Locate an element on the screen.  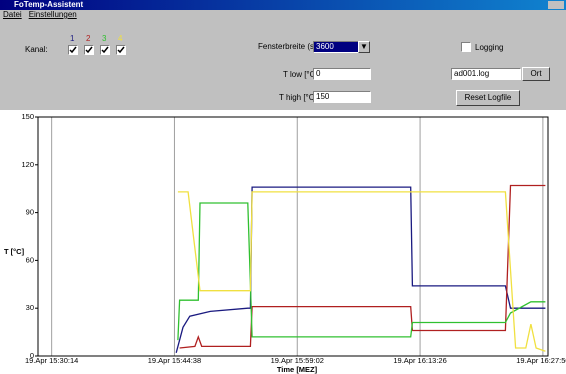
width-label: Fensterbreite (s) is located at coordinates (287, 46).